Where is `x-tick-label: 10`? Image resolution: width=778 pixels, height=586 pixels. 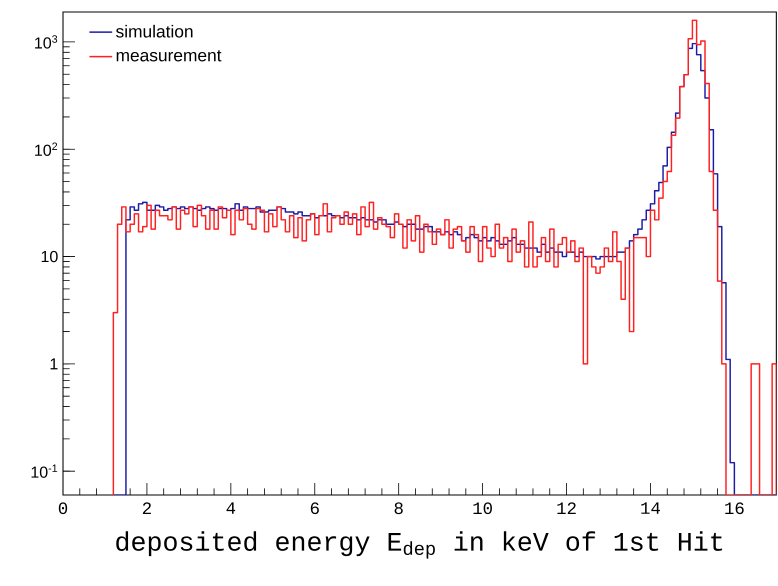 x-tick-label: 10 is located at coordinates (482, 508).